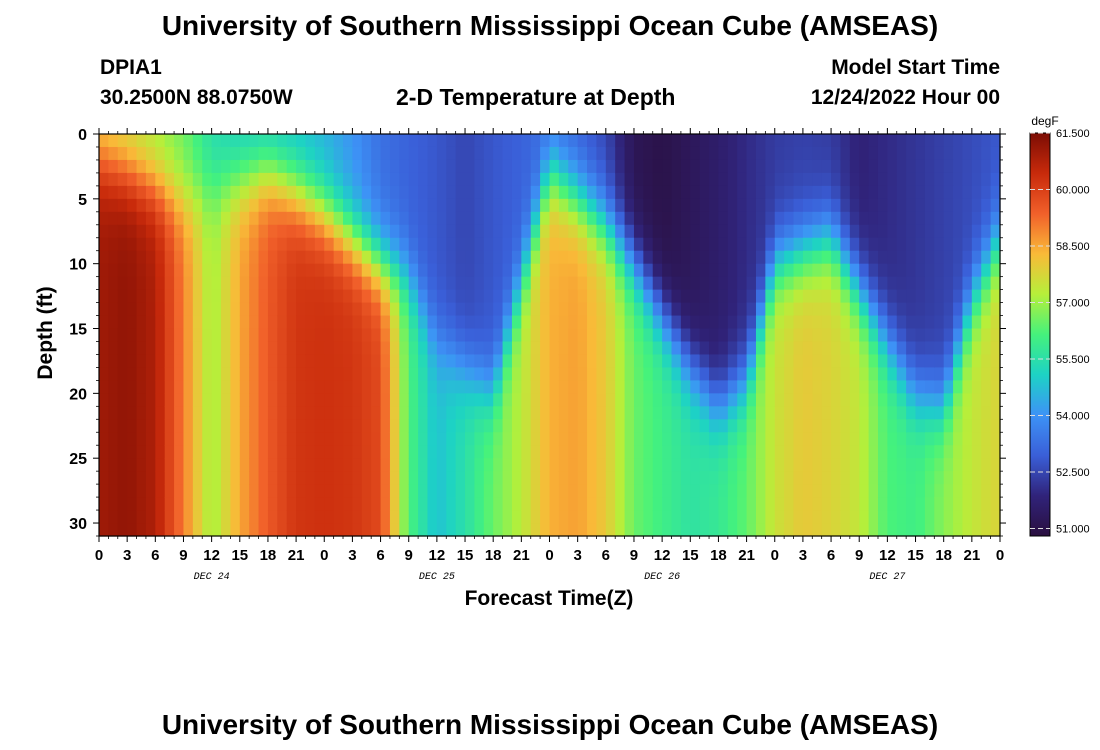  What do you see at coordinates (831, 555) in the screenshot?
I see `x-tick-label: 6` at bounding box center [831, 555].